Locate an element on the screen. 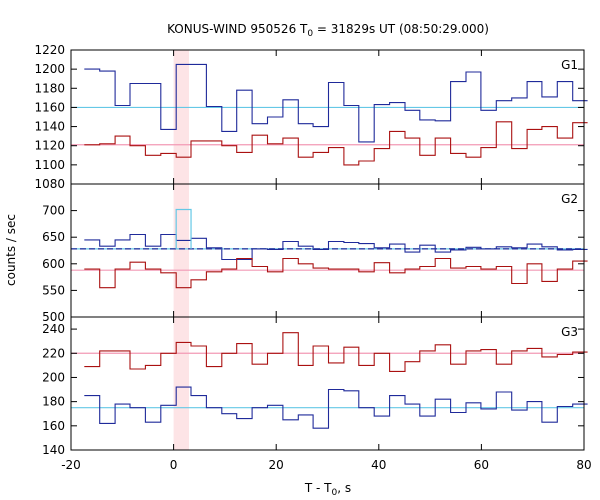  panel-label: G1 is located at coordinates (569, 65).